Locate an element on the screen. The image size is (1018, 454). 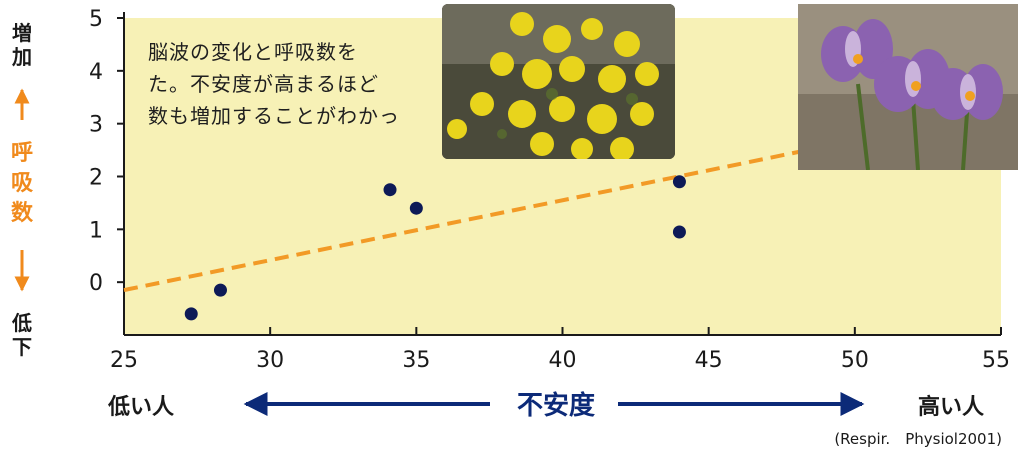
x-tick-label: 40 is located at coordinates (563, 360).